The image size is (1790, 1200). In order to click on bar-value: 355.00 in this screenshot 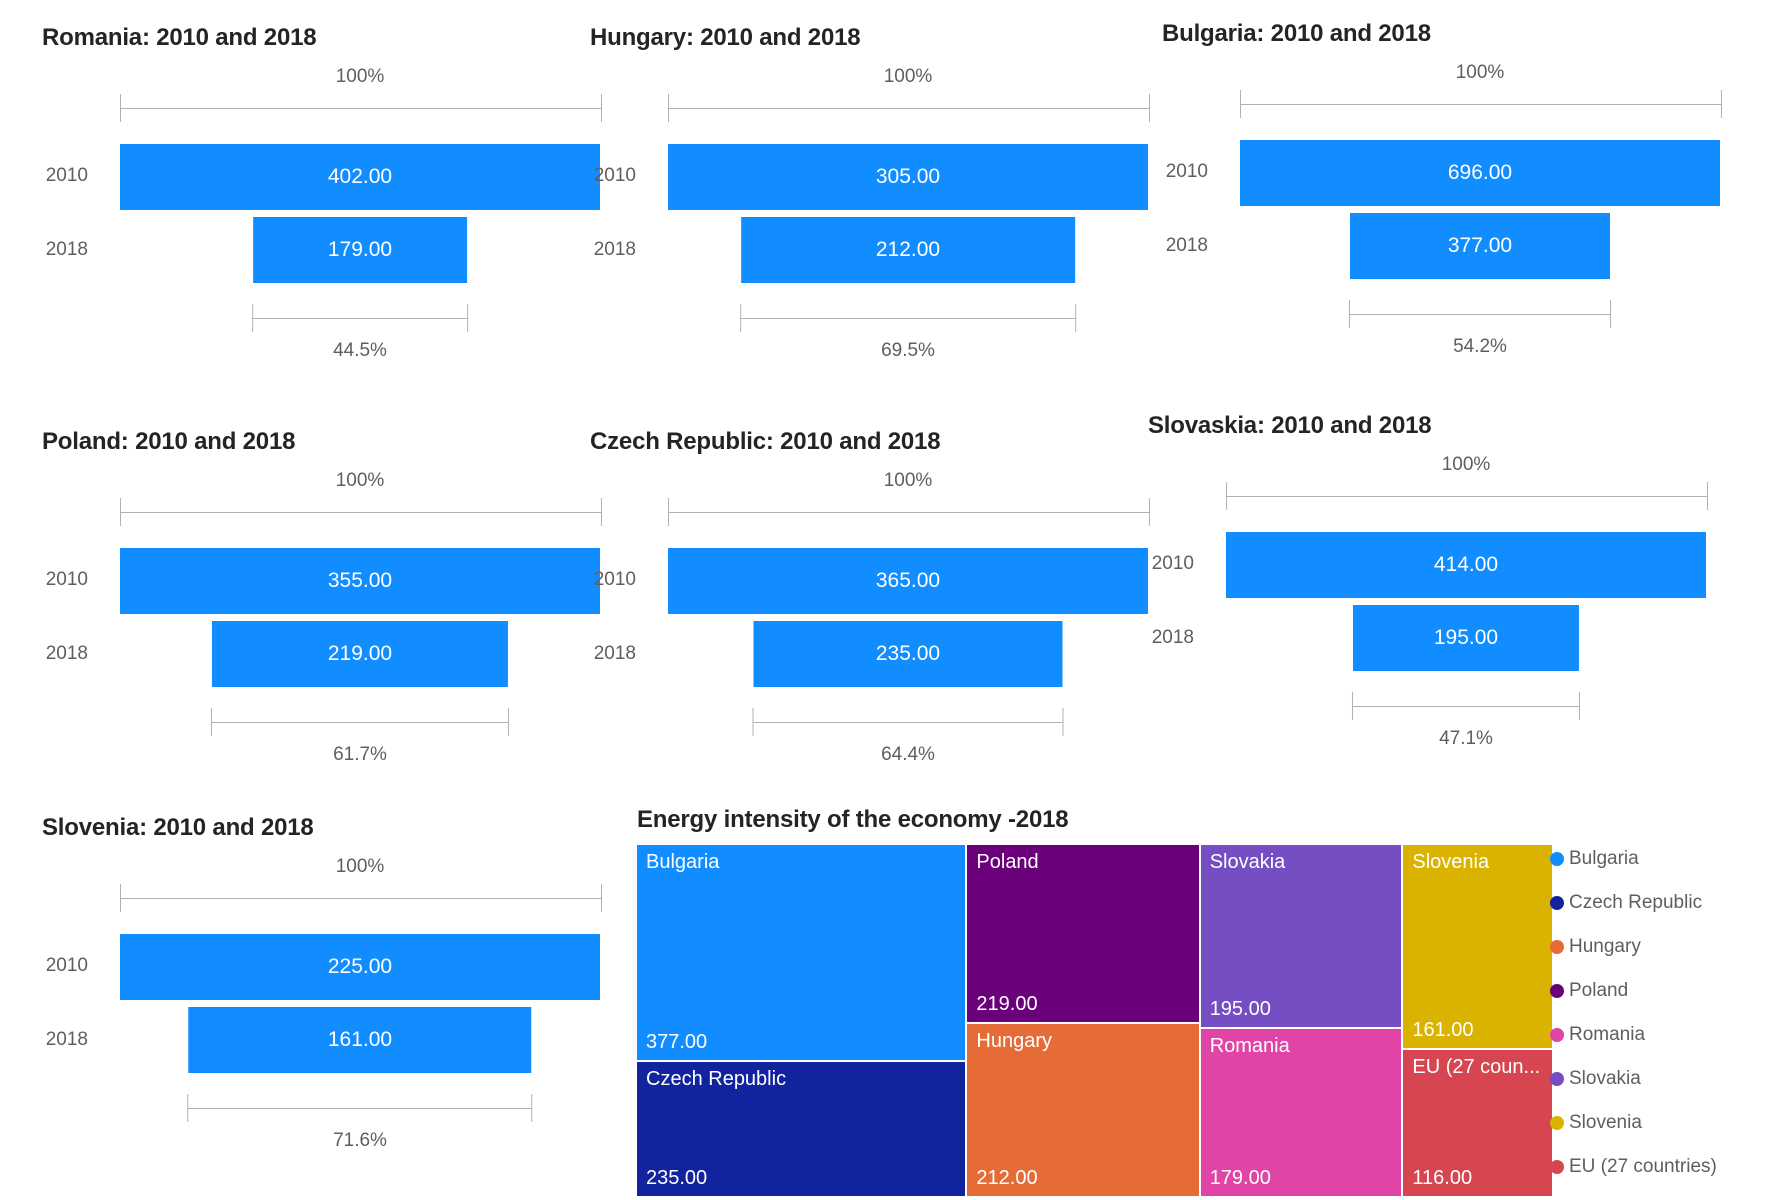, I will do `click(360, 580)`.